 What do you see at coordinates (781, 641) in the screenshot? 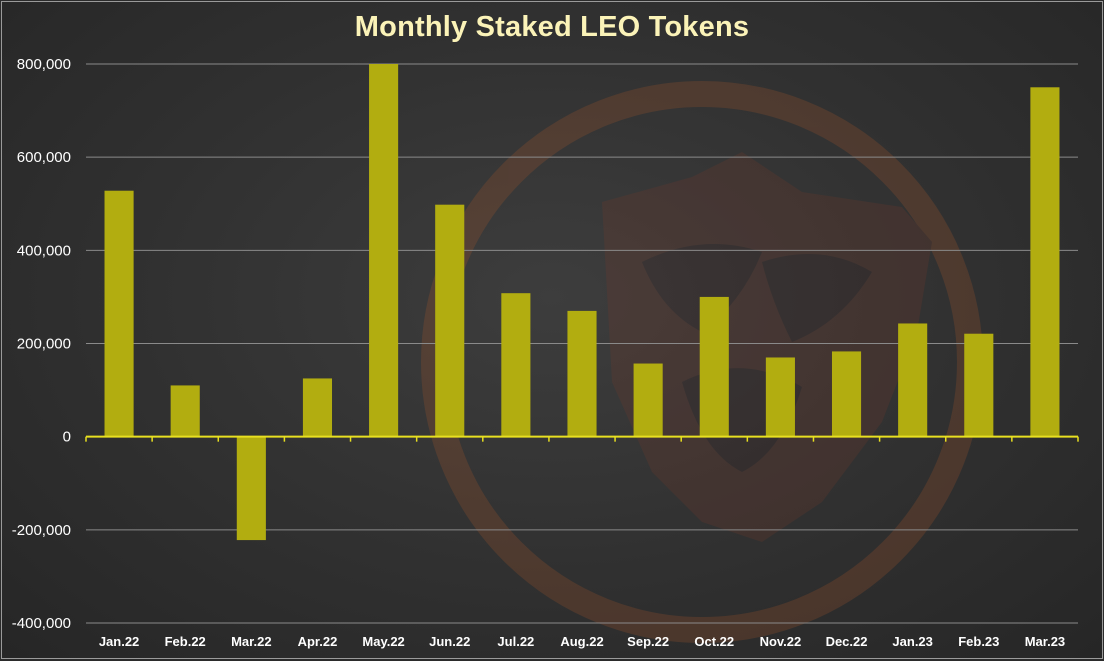
I see `x-tick-label: Nov.22` at bounding box center [781, 641].